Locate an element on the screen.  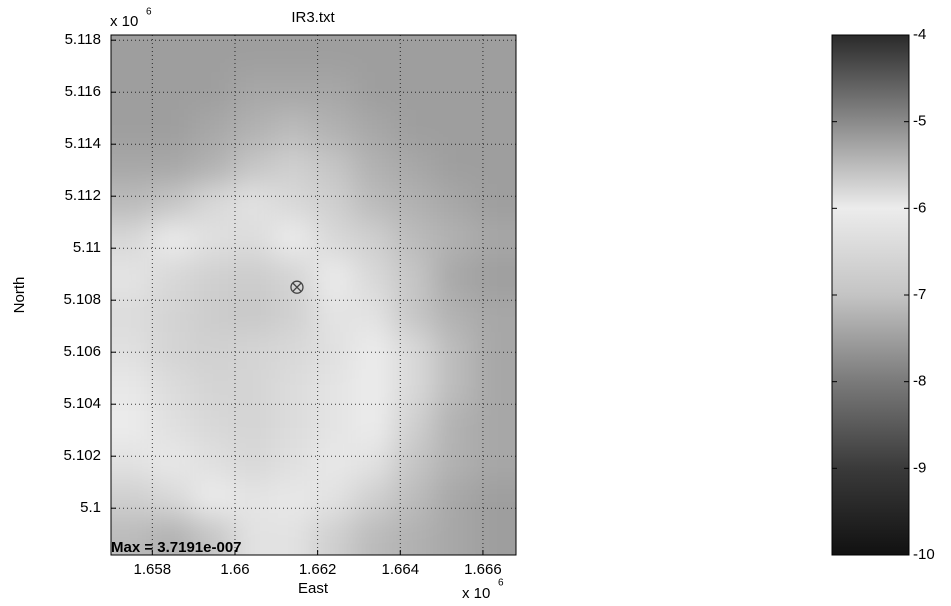
colorbar is located at coordinates (870, 295).